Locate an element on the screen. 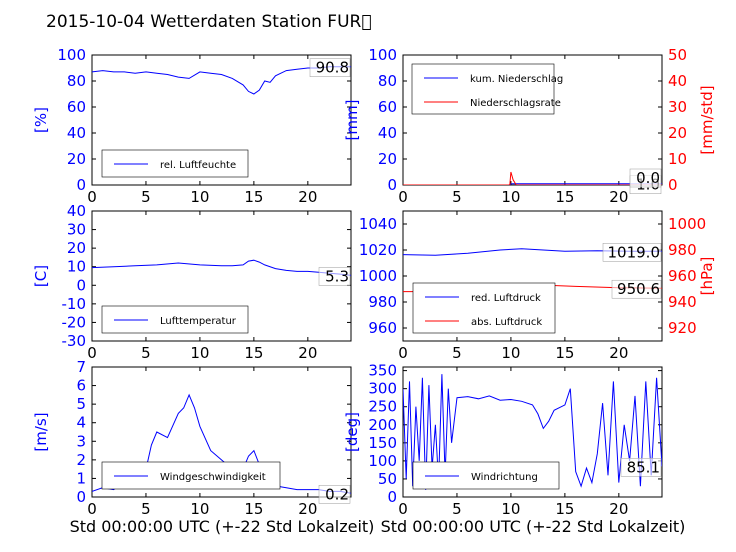 This screenshot has height=552, width=736. legend: Windgeschwindigkeit is located at coordinates (191, 475).